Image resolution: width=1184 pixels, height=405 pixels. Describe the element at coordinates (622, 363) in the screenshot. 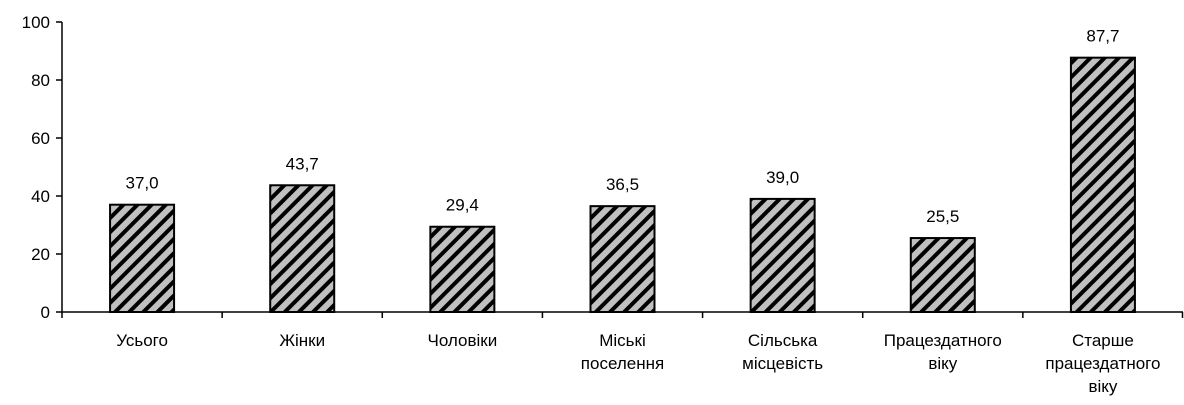

I see `category-label: поселення` at that location.